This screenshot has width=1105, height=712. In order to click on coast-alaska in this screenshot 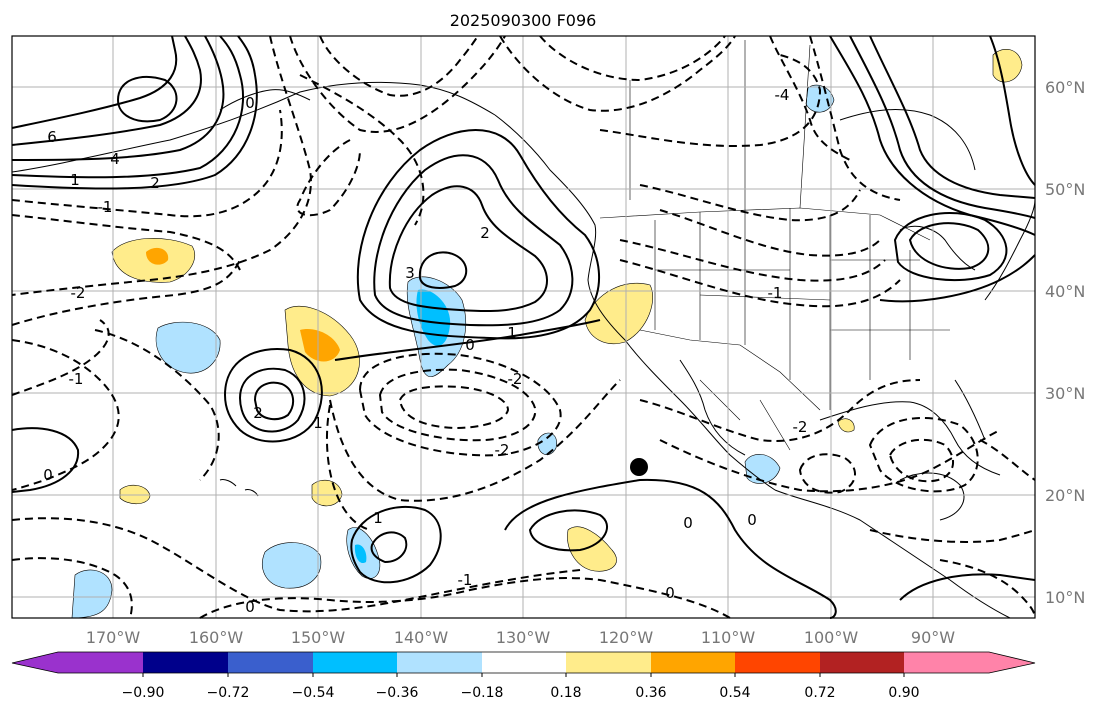, I will do `click(253, 127)`.